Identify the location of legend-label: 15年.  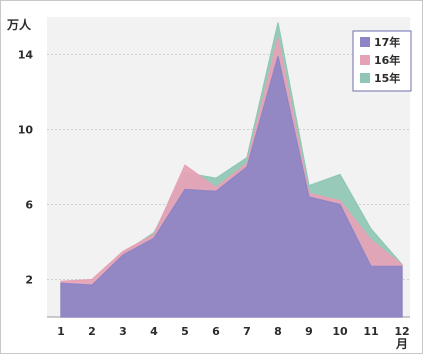
(387, 78).